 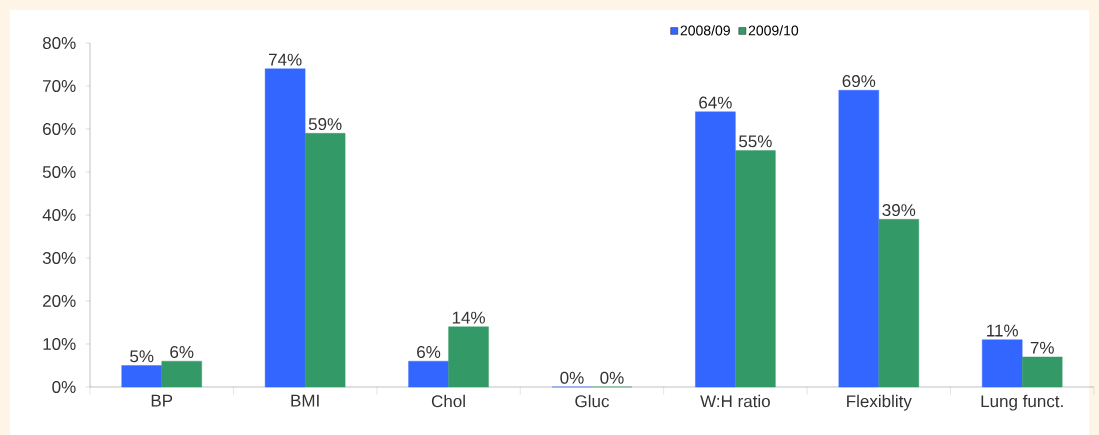 I want to click on data-label: 7%, so click(x=1042, y=347).